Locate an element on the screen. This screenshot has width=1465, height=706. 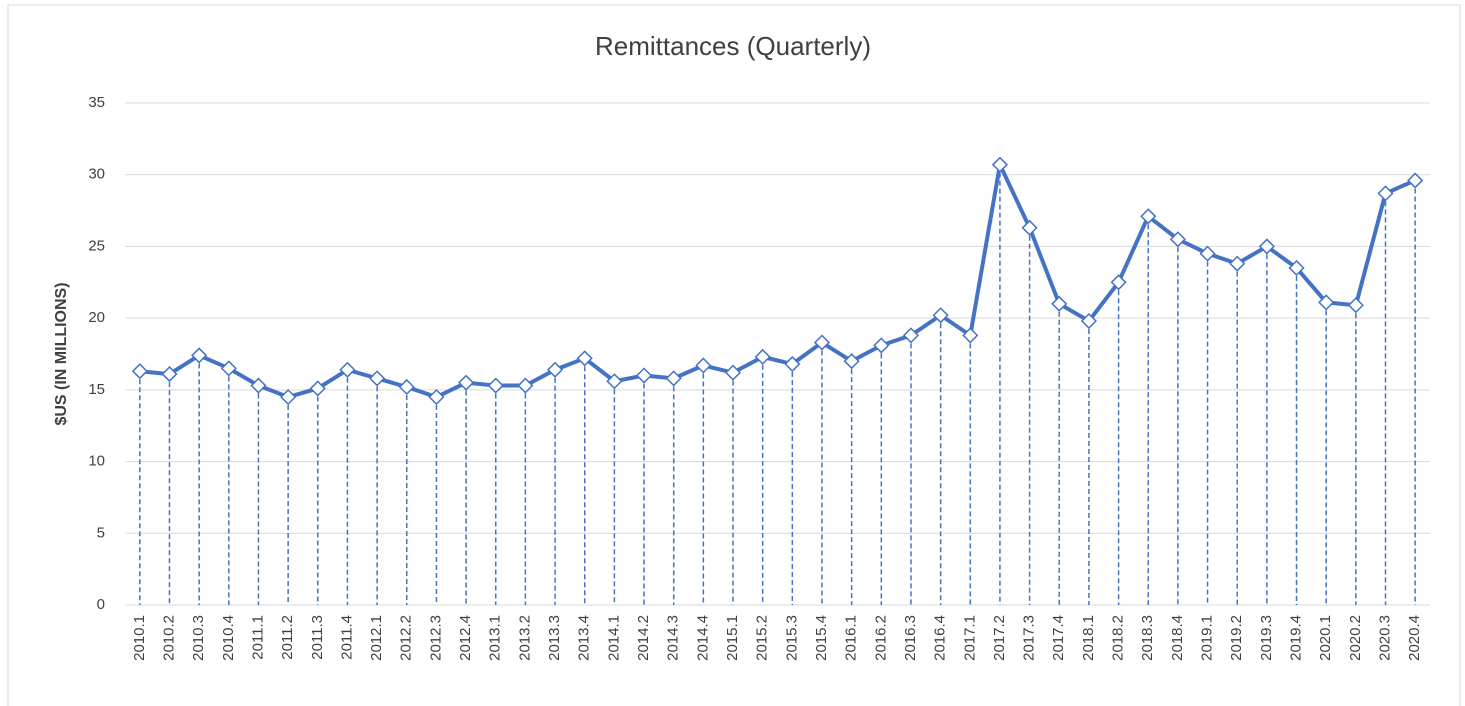
y-tick-label: 30 is located at coordinates (96, 174).